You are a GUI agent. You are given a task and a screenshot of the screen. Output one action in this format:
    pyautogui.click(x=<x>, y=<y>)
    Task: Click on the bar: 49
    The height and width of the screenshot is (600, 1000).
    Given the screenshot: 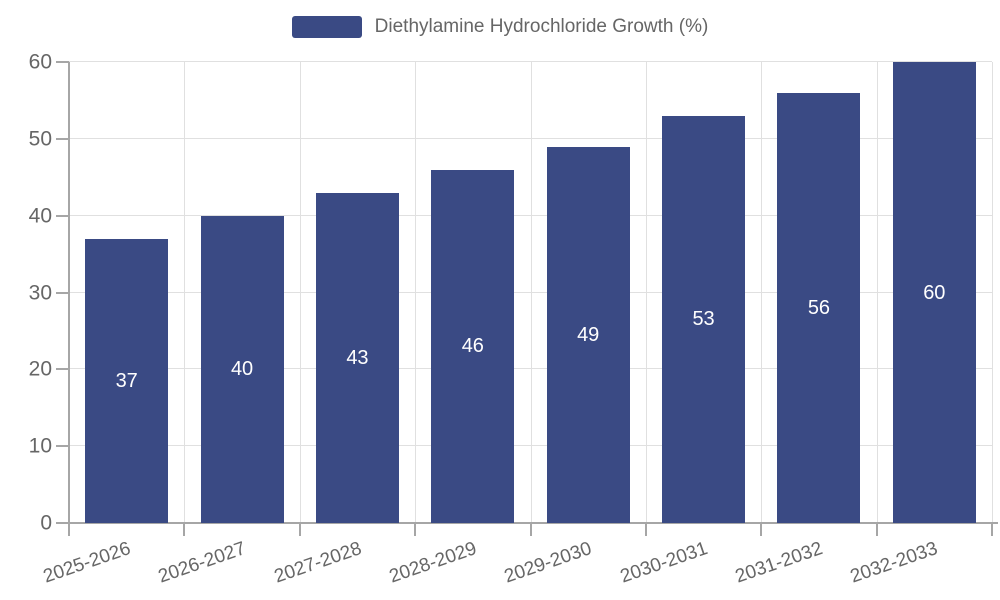 What is the action you would take?
    pyautogui.click(x=588, y=334)
    